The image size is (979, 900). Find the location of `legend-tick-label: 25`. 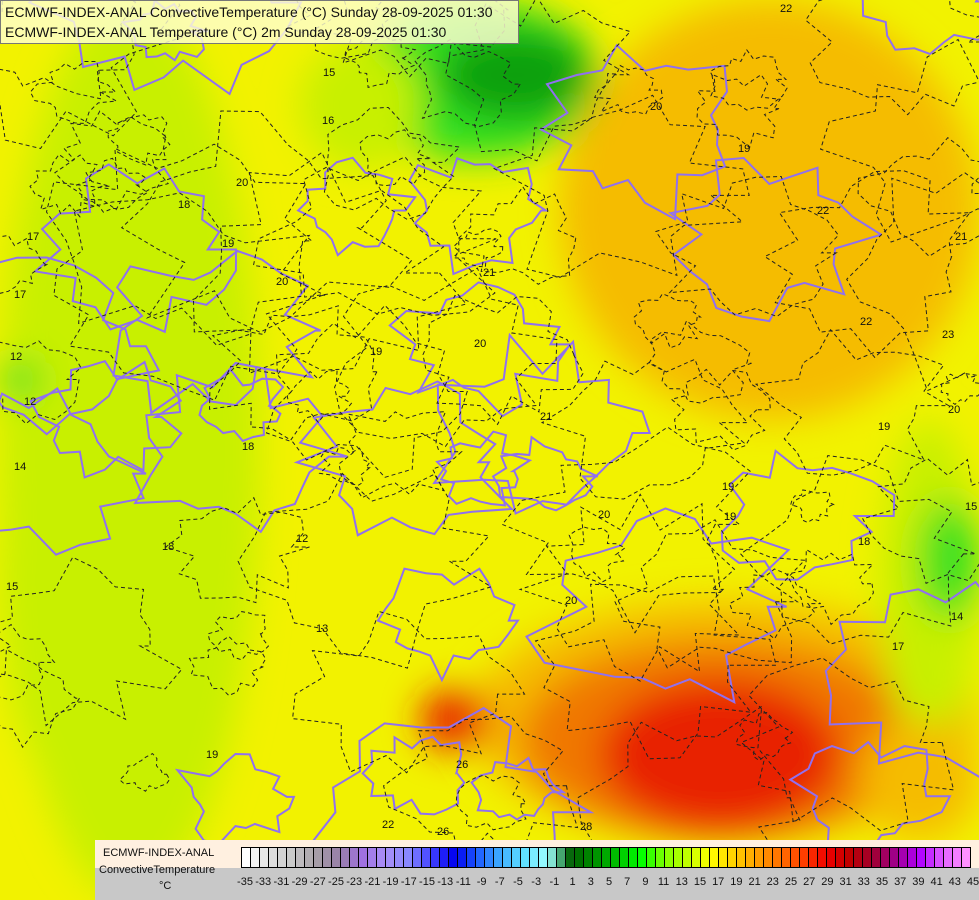

legend-tick-label: 25 is located at coordinates (791, 882).